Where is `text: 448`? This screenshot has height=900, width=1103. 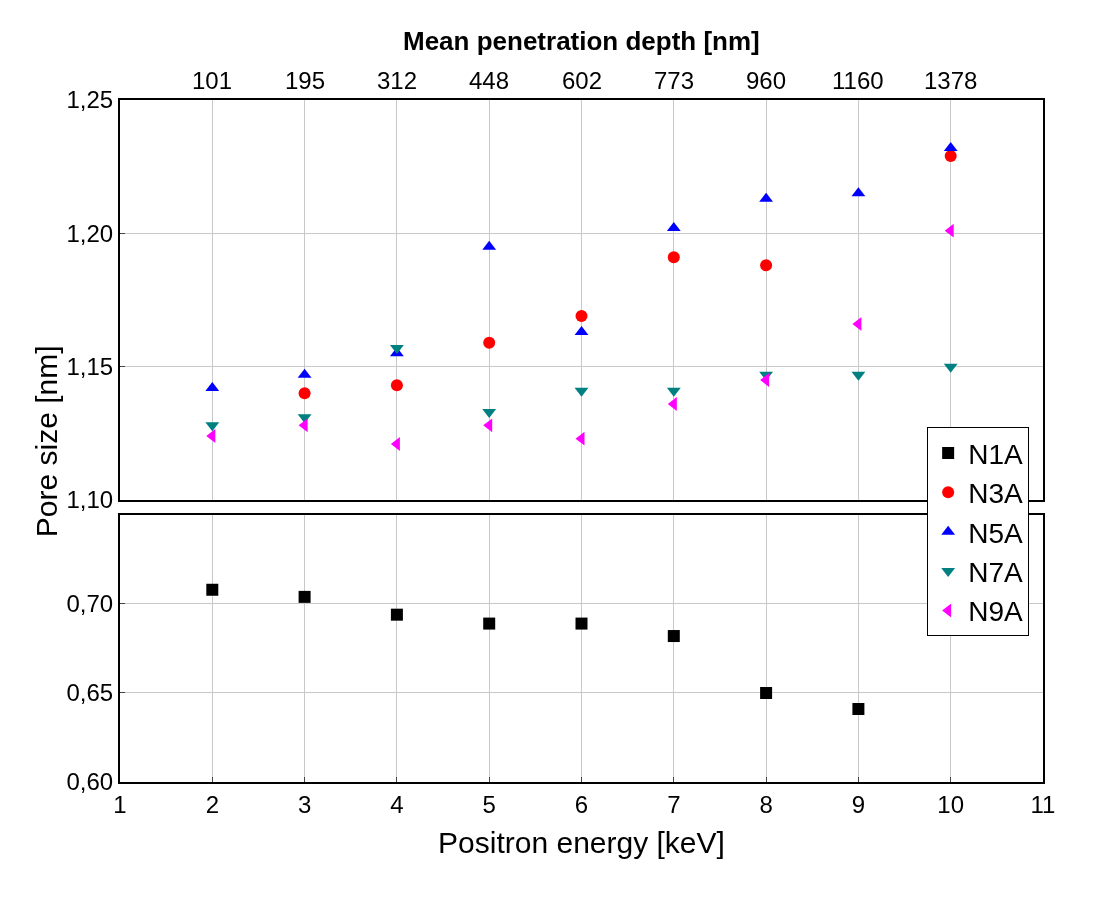 text: 448 is located at coordinates (489, 80).